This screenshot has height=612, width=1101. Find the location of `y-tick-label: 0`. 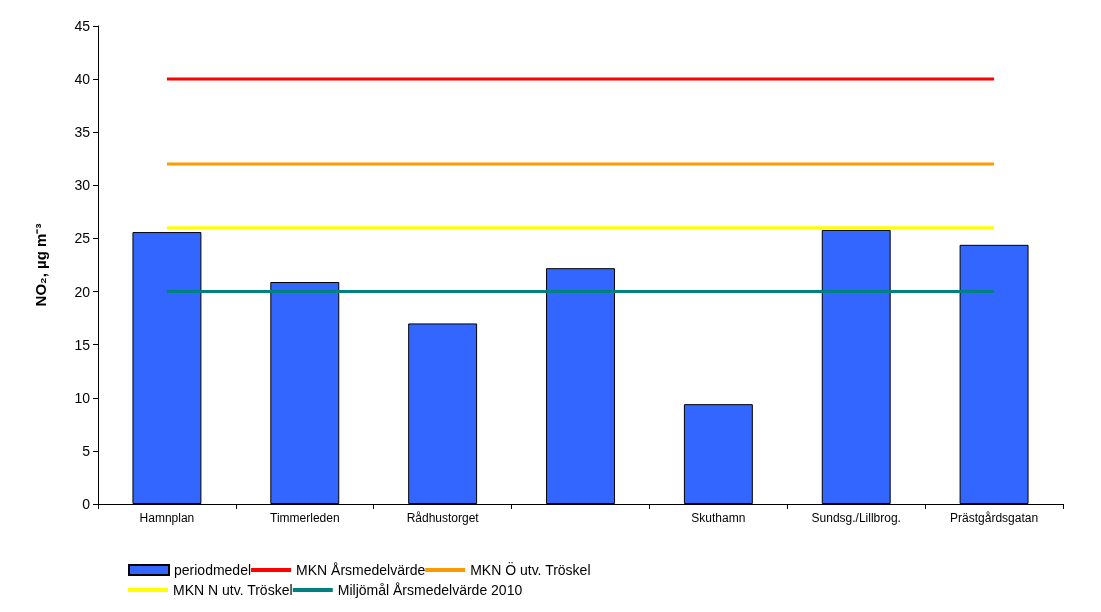

y-tick-label: 0 is located at coordinates (86, 504).